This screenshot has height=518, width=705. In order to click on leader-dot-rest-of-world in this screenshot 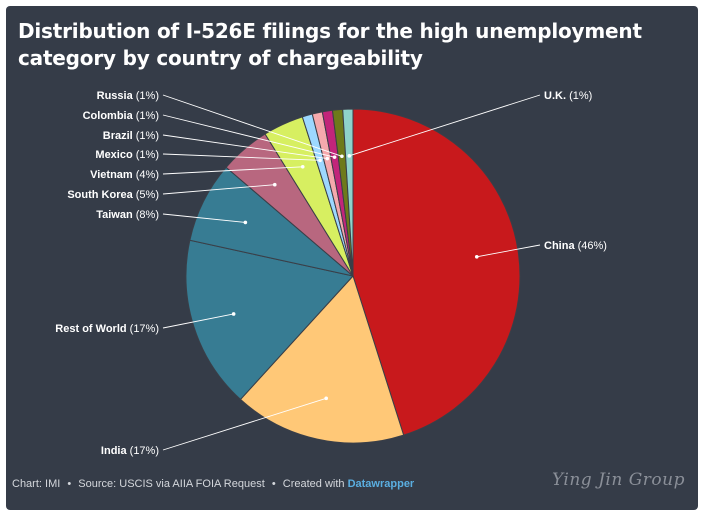, I will do `click(233, 314)`.